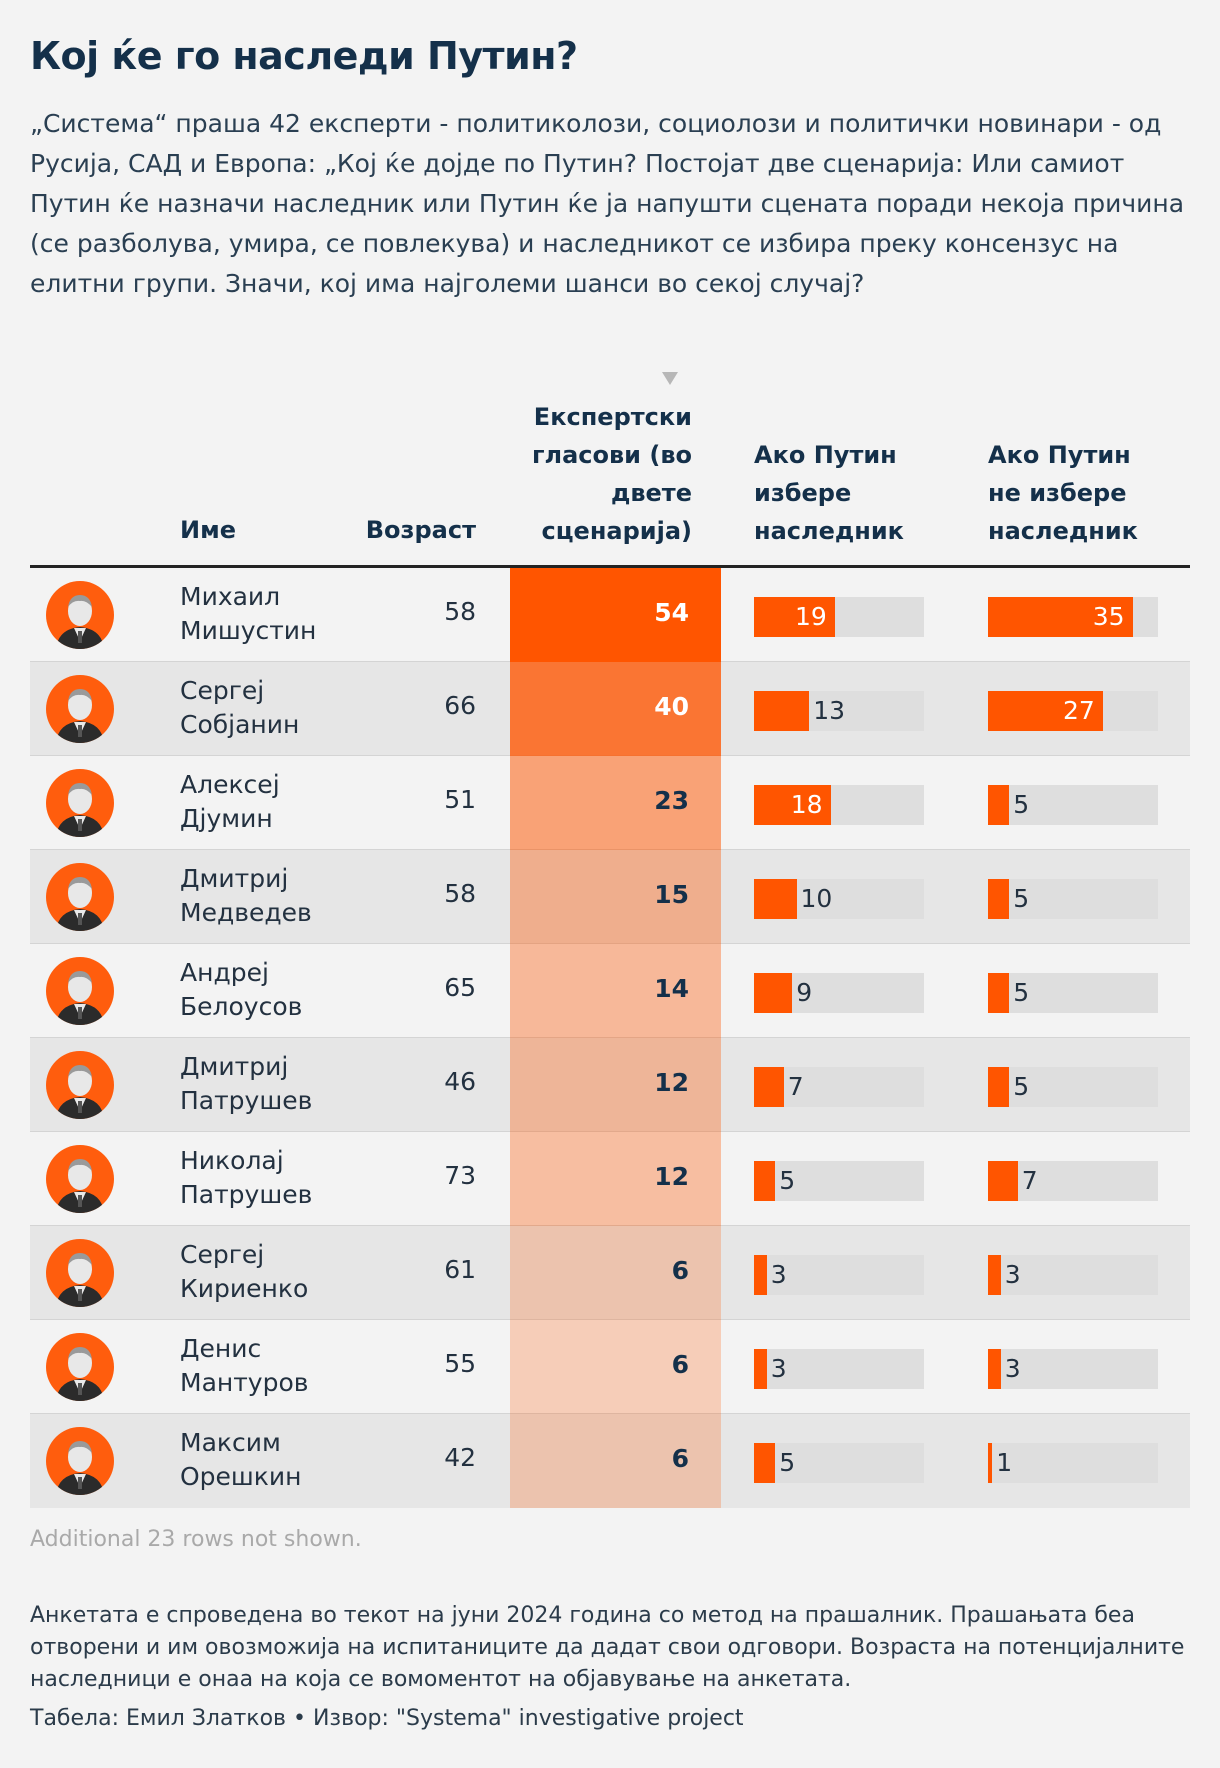  What do you see at coordinates (615, 615) in the screenshot?
I see `votes-cell: 54` at bounding box center [615, 615].